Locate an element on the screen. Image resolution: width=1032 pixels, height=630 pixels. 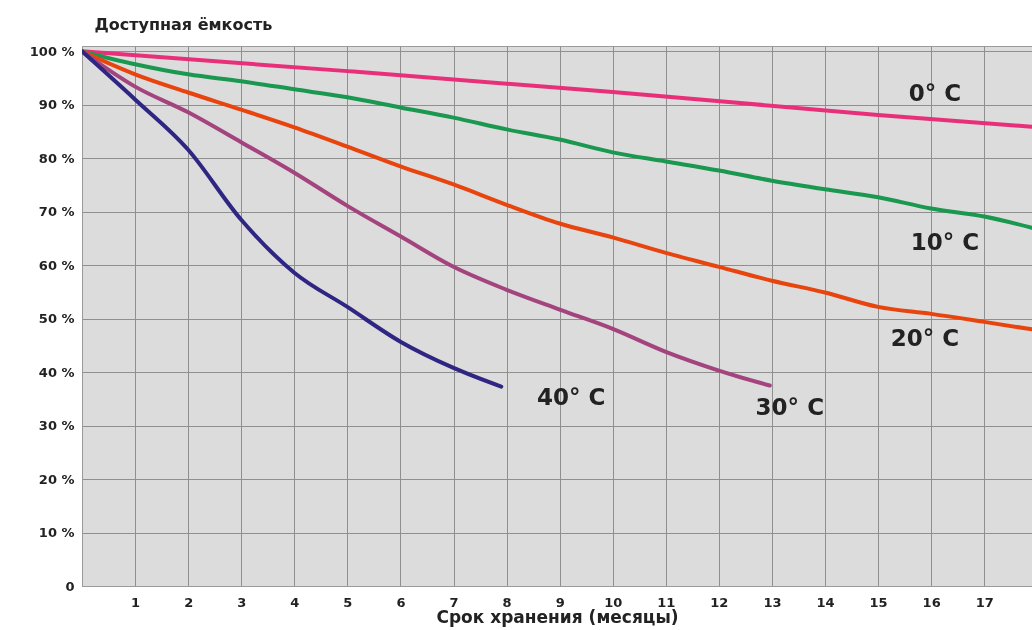
series-label: 40° C is located at coordinates (571, 396).